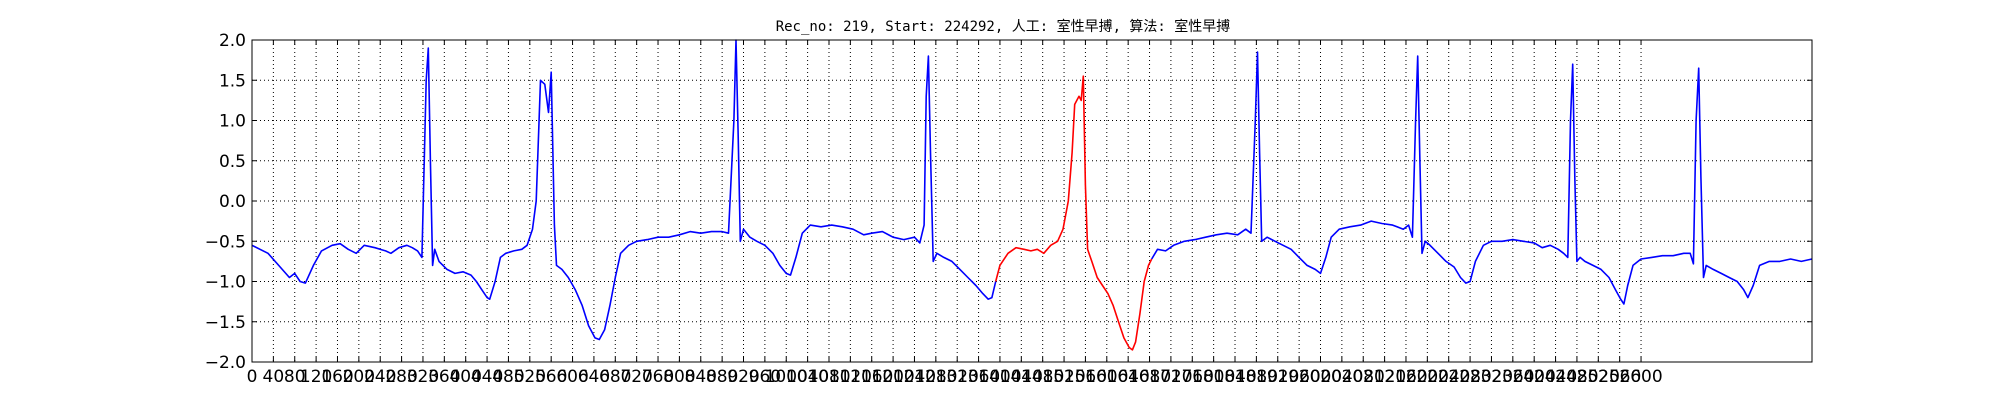 This screenshot has height=400, width=2000. What do you see at coordinates (274, 377) in the screenshot?
I see `x-tick-label: 40` at bounding box center [274, 377].